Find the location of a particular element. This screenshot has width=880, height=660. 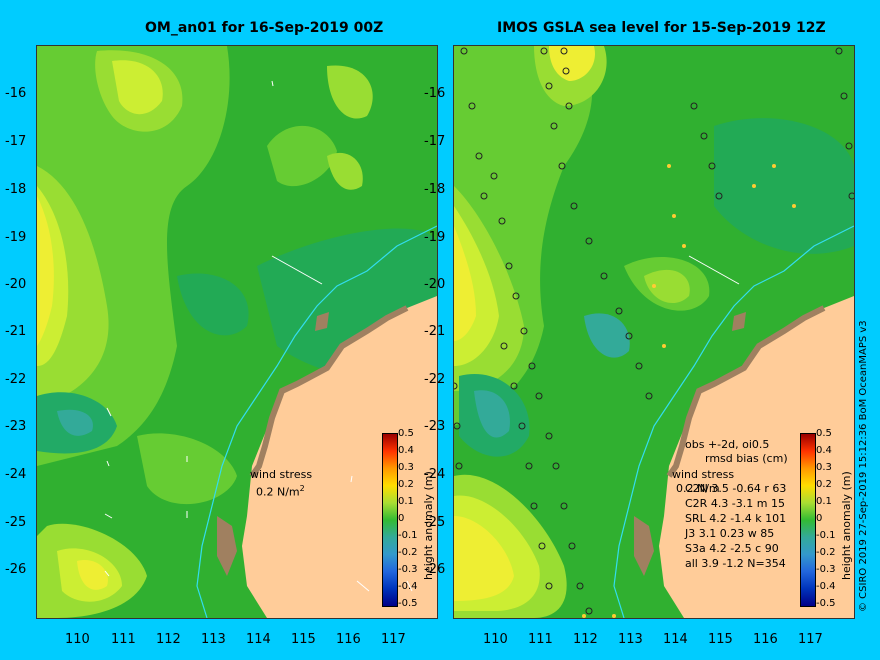

left-colorbar-label: height anomaly (m) is located at coordinates (428, 525).